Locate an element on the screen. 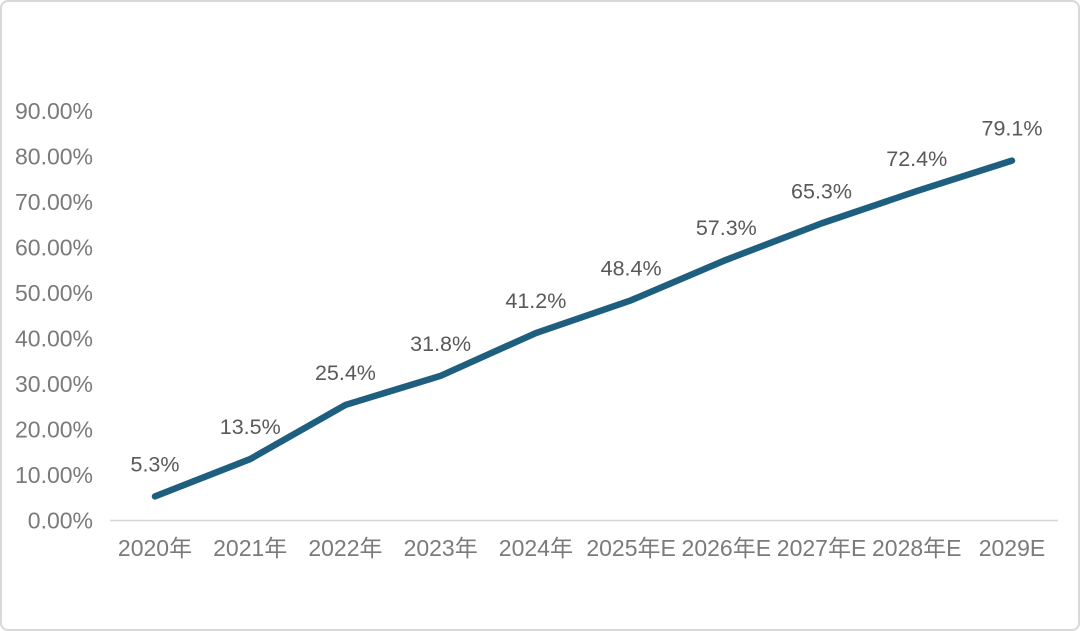  data-point-label: 57.3% is located at coordinates (726, 228).